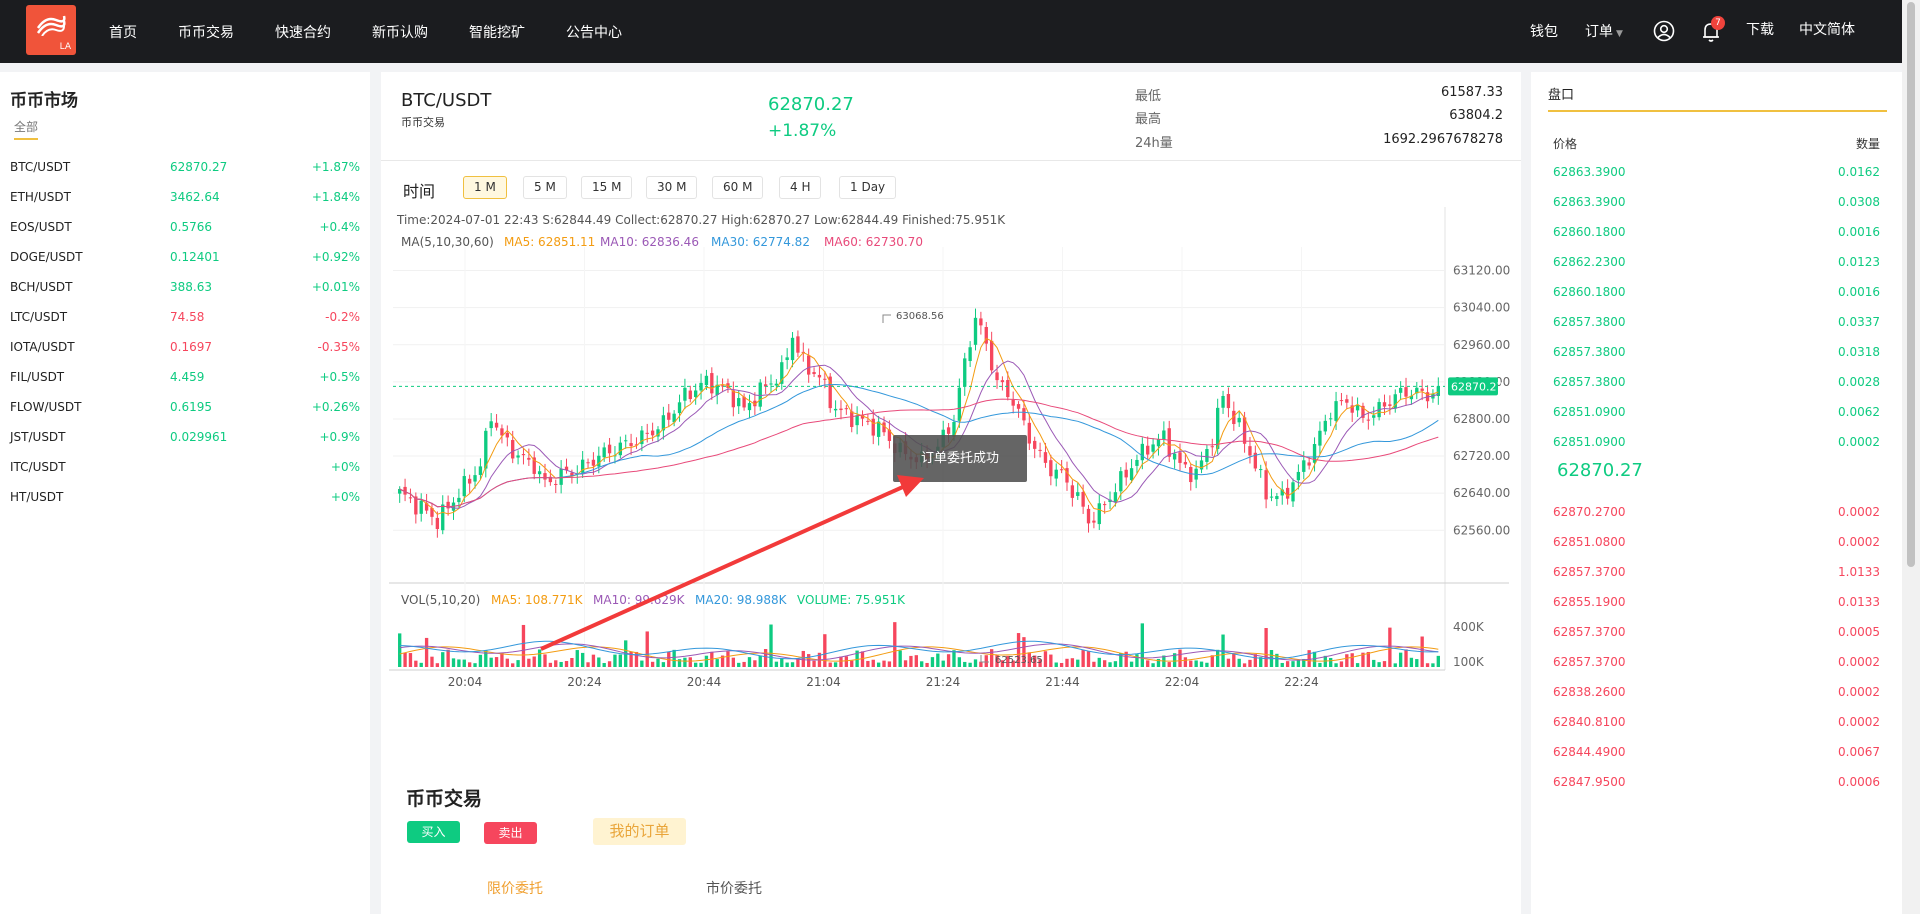 The height and width of the screenshot is (914, 1920). What do you see at coordinates (823, 681) in the screenshot?
I see `chart-x-tick: 21:04` at bounding box center [823, 681].